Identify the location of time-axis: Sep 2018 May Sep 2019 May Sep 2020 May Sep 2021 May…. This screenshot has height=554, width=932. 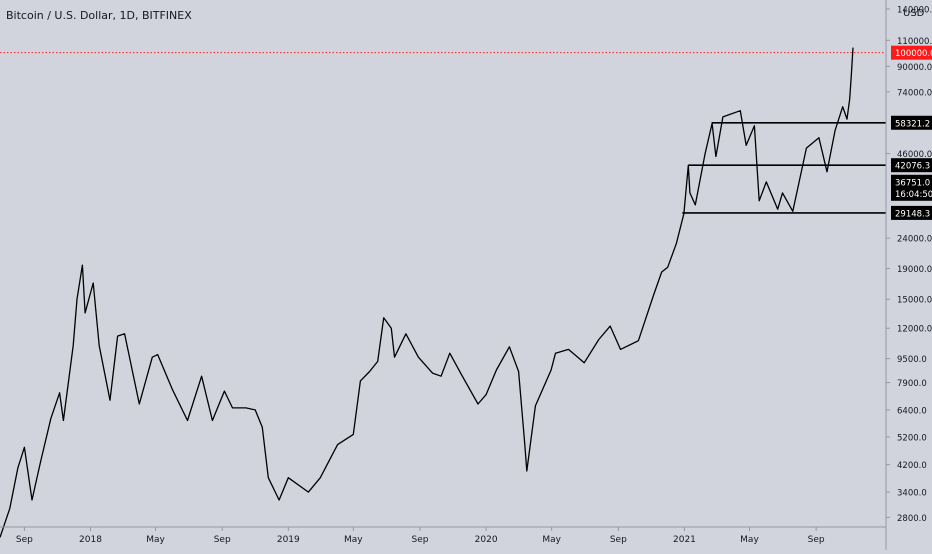
(443, 535).